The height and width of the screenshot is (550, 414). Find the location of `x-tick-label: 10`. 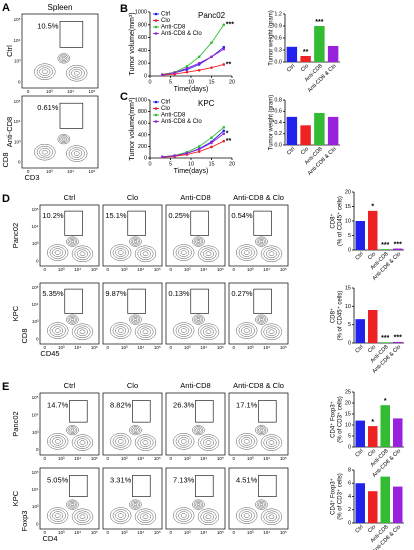

x-tick-label: 10 is located at coordinates (191, 82).